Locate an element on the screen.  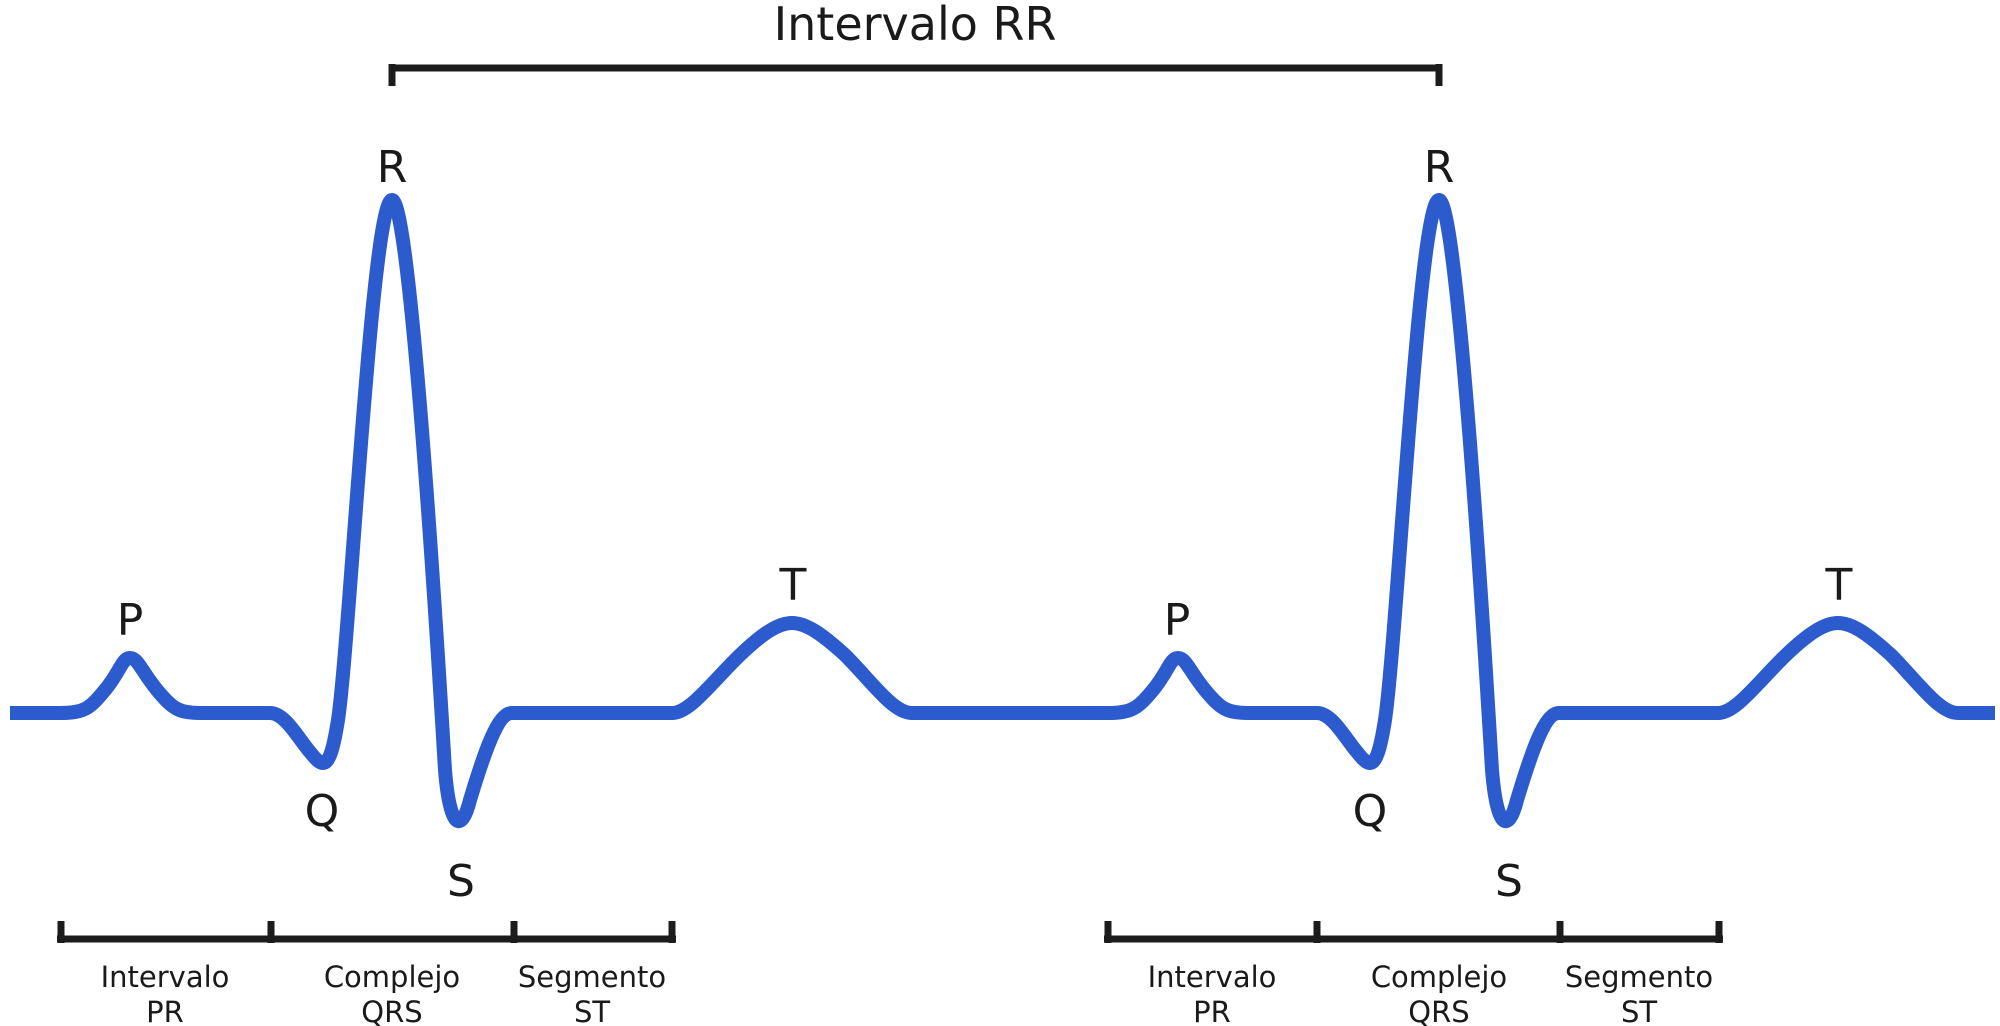
beat-2-r-label: R is located at coordinates (1439, 167).